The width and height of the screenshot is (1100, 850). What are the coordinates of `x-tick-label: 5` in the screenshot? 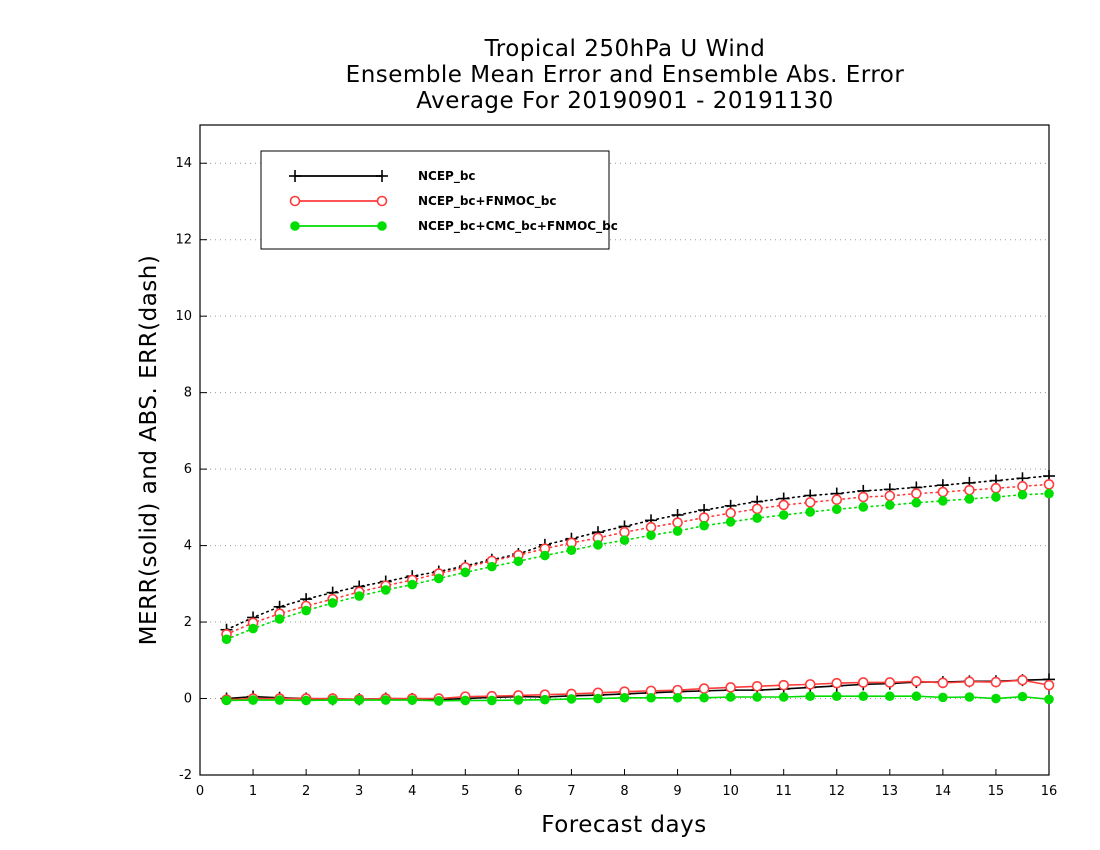 It's located at (465, 791).